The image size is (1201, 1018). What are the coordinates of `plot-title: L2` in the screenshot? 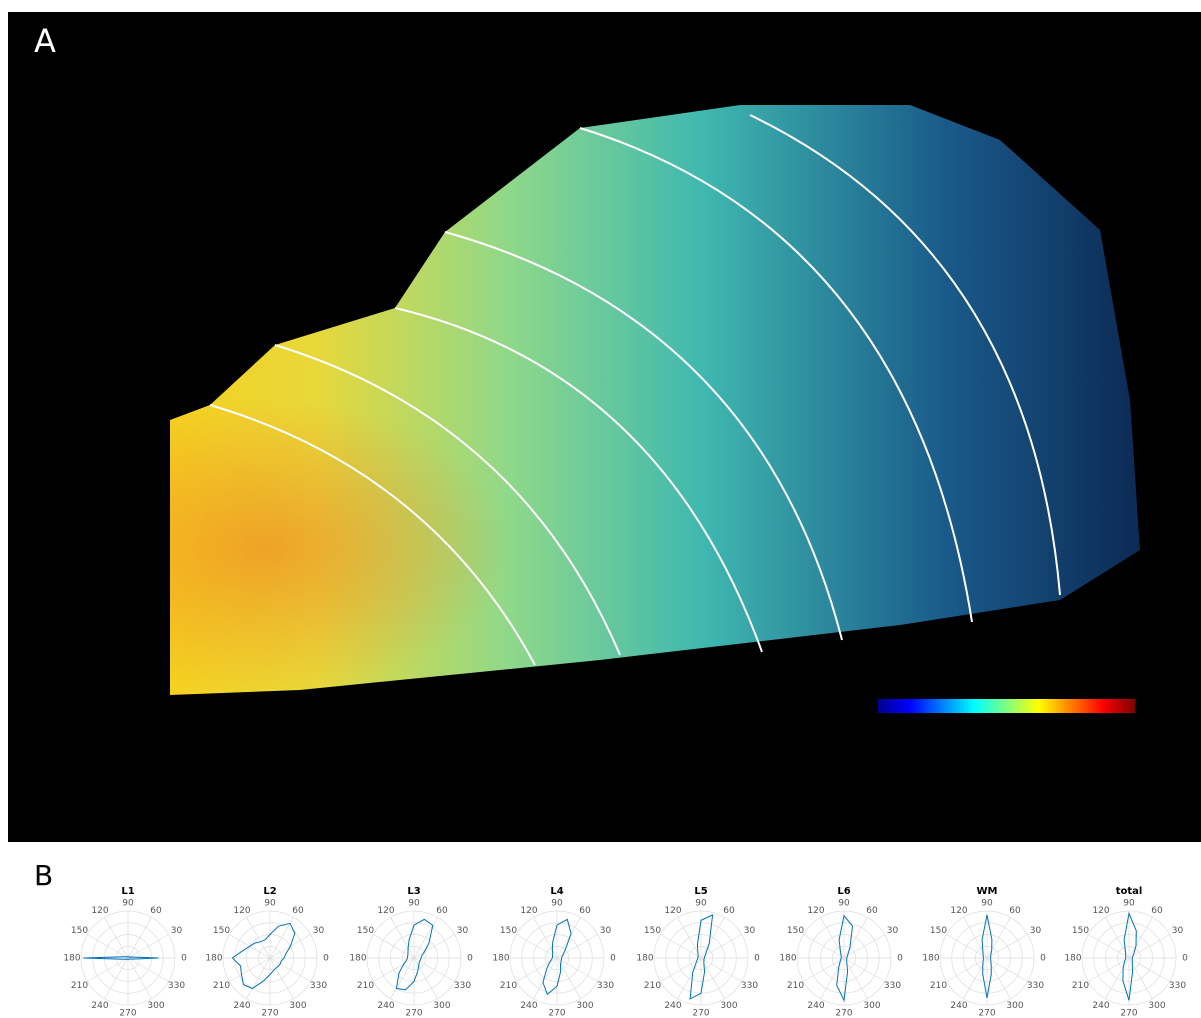 It's located at (269, 891).